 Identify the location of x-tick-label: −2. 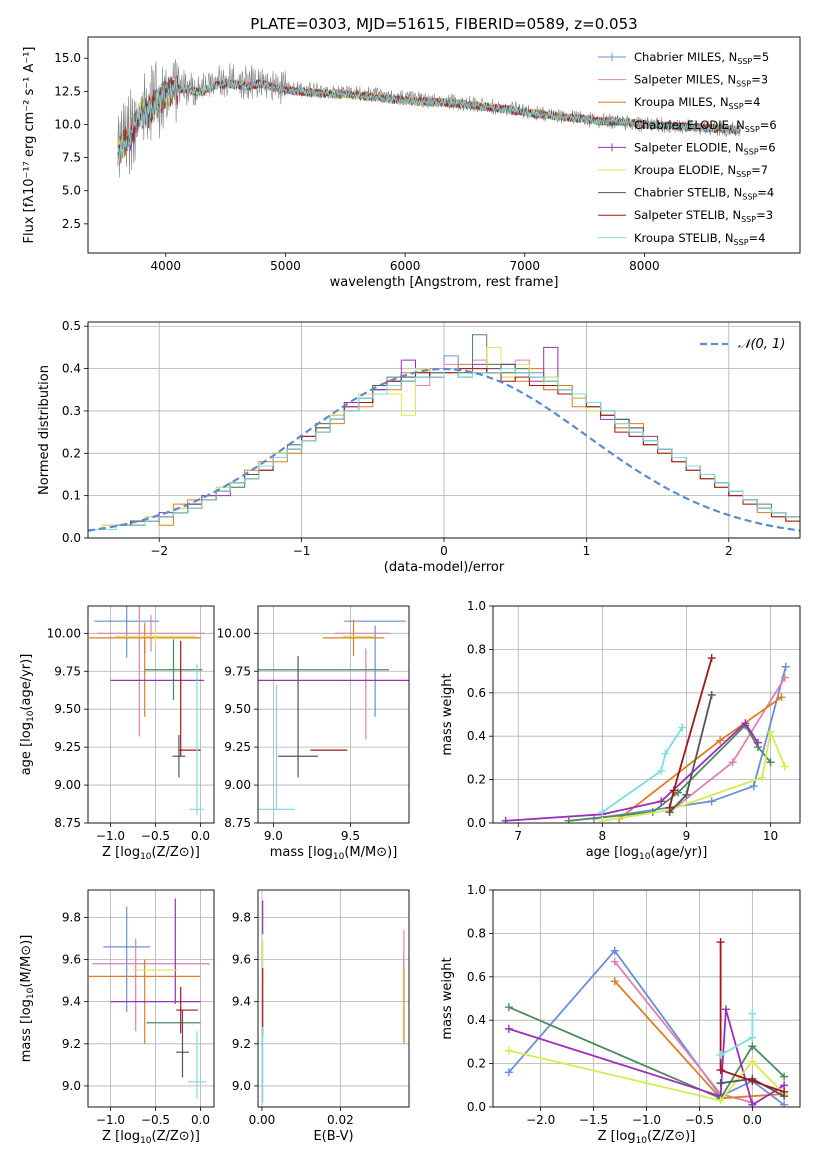
(159, 551).